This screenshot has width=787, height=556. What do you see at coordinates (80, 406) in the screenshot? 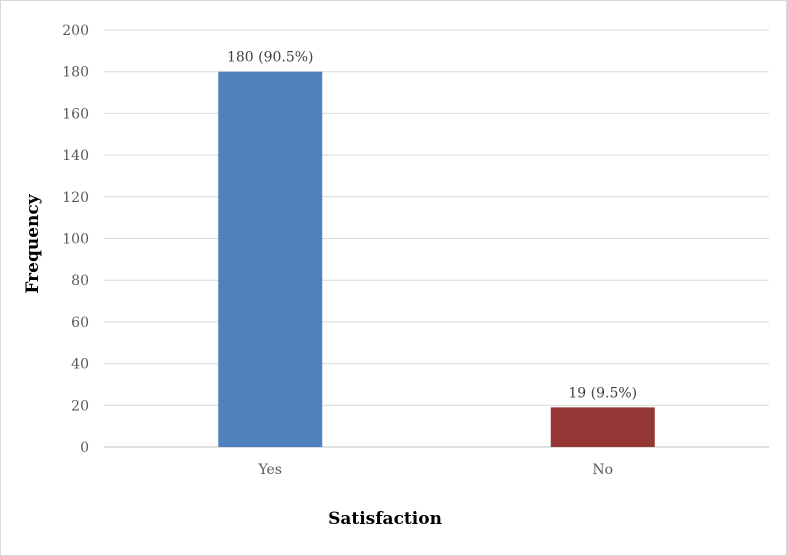
I see `y-tick-label: 20` at bounding box center [80, 406].